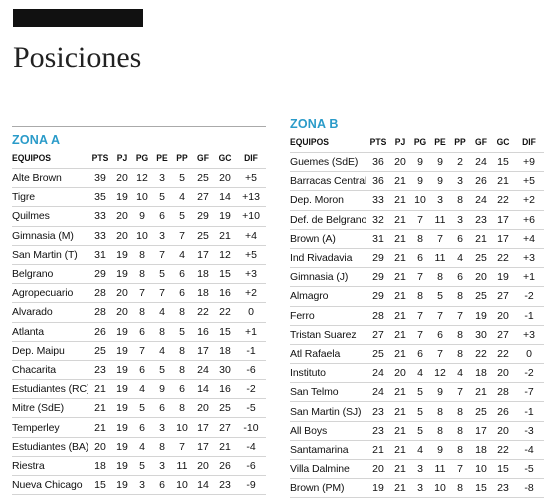 This screenshot has width=556, height=503. I want to click on goals-for-cell: 22, so click(203, 312).